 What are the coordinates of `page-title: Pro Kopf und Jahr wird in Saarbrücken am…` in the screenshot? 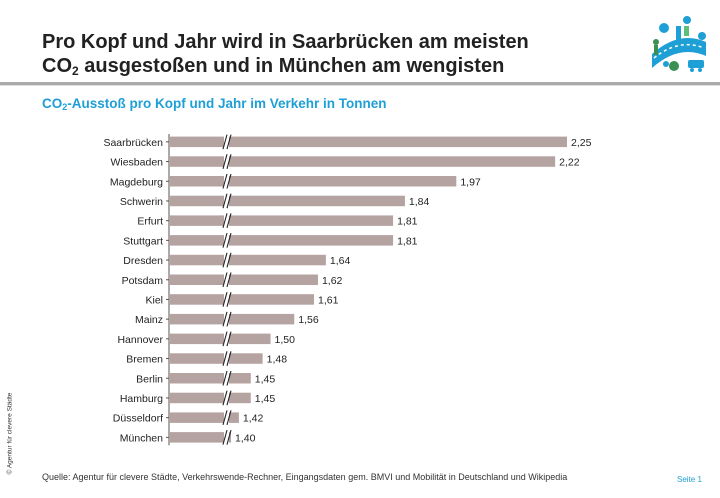 It's located at (322, 54).